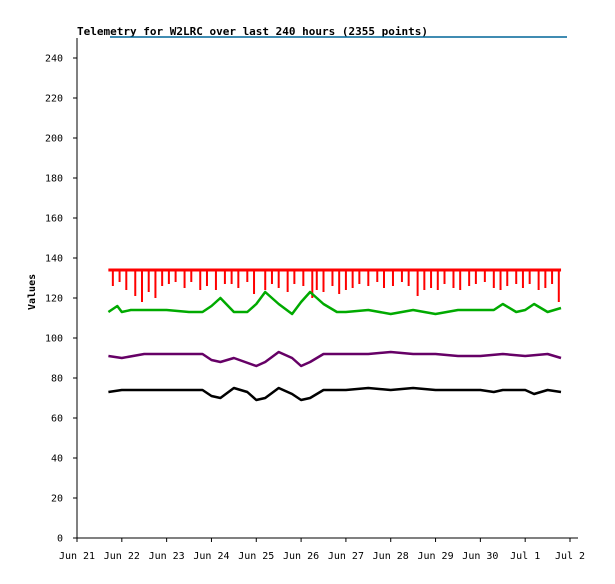 Image resolution: width=615 pixels, height=584 pixels. What do you see at coordinates (57, 459) in the screenshot?
I see `y-tick-label: 40` at bounding box center [57, 459].